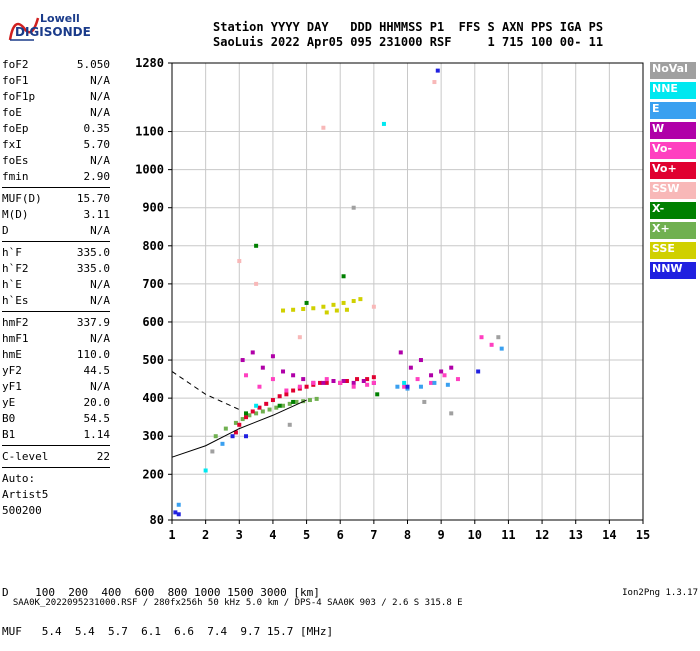 The image size is (700, 651). Describe the element at coordinates (97, 418) in the screenshot. I see `param-value: 54.5` at that location.